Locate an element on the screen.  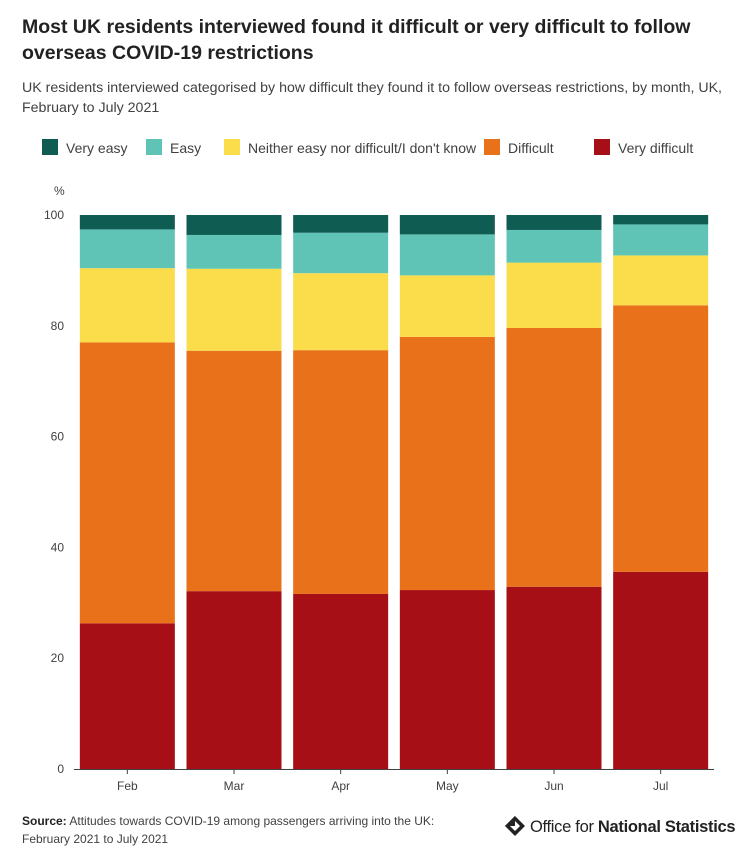
x-tick-label: May is located at coordinates (447, 786).